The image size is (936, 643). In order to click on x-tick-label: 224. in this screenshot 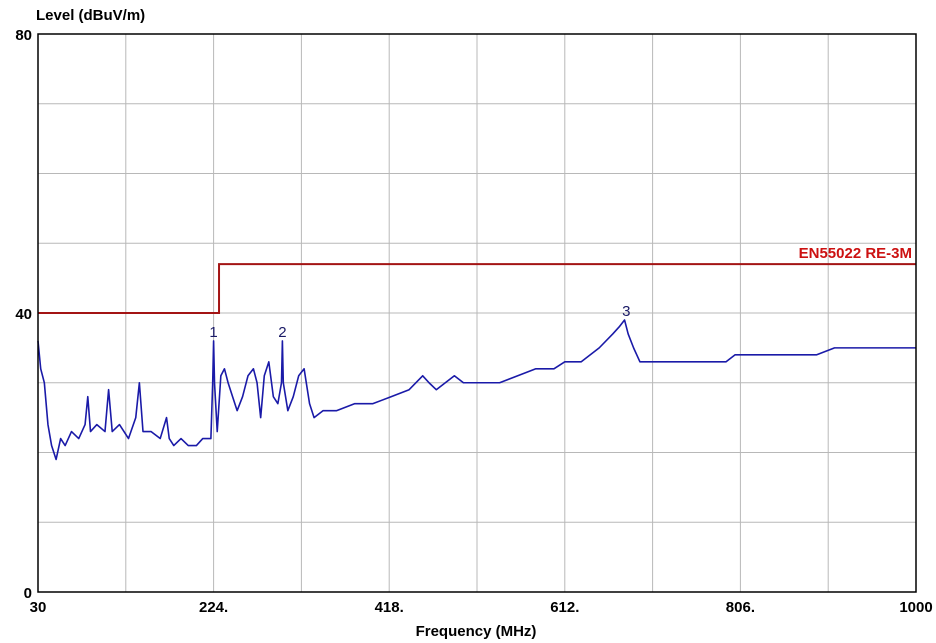, I will do `click(213, 607)`.